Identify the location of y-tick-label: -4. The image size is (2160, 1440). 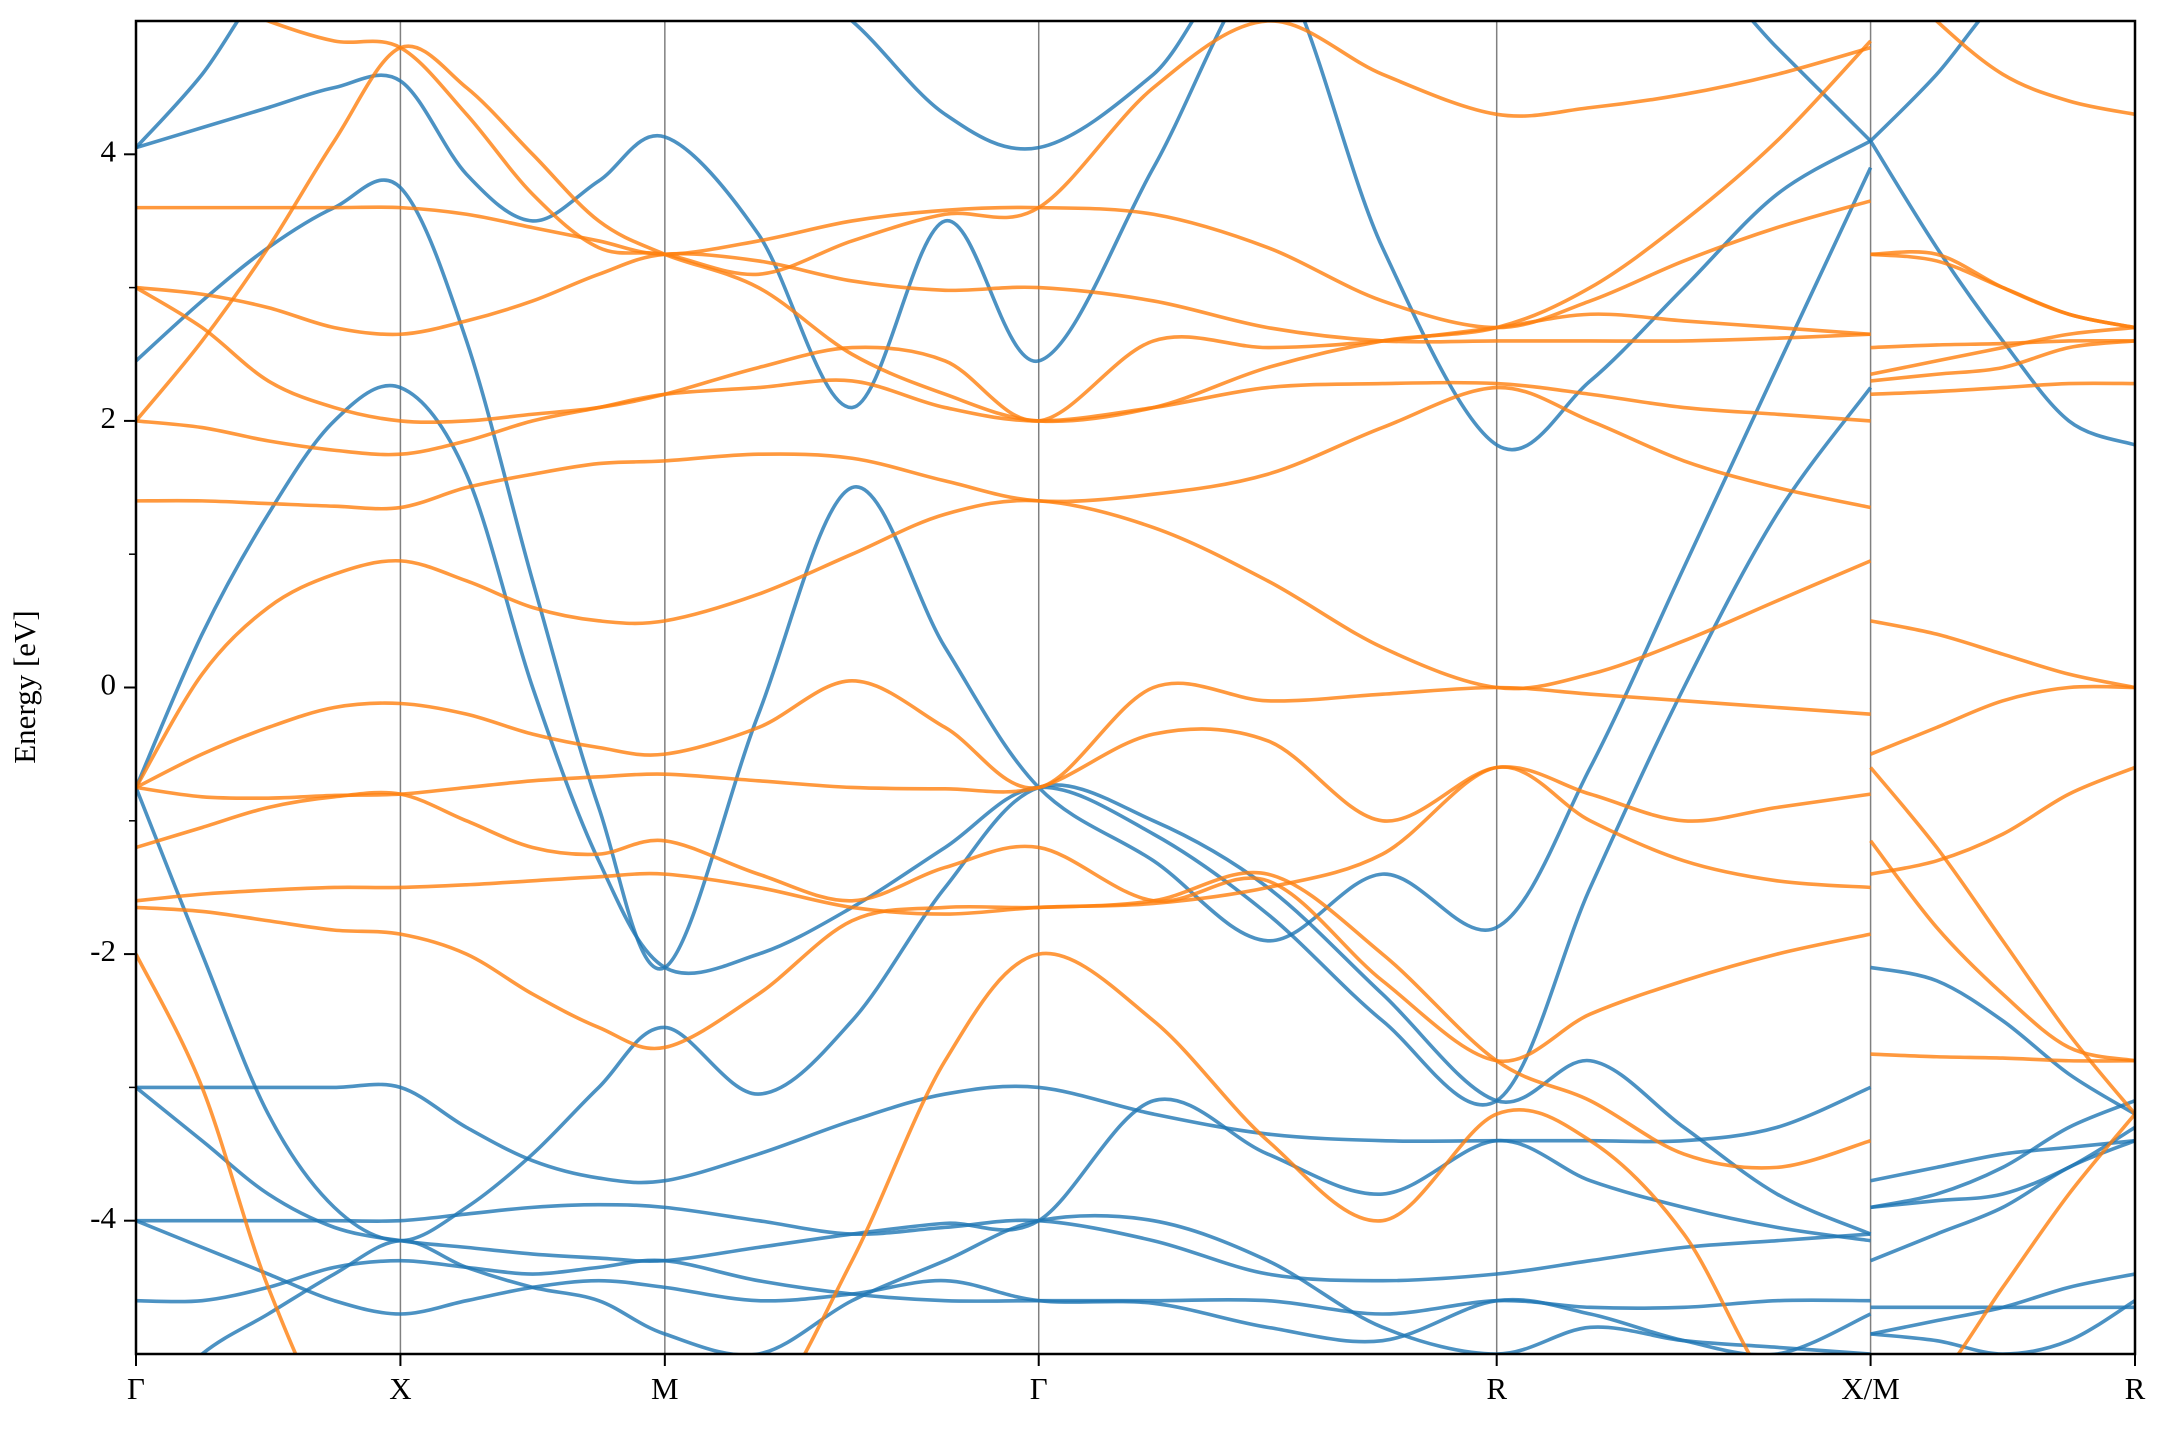
(103, 1217).